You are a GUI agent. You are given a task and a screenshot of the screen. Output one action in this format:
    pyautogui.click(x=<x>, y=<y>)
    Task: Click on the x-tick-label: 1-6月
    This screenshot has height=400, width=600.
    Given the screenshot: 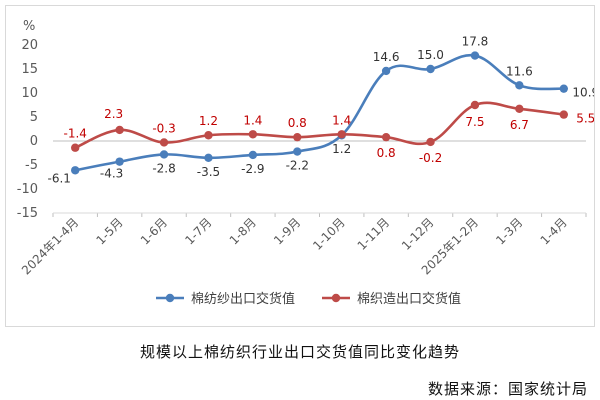 What is the action you would take?
    pyautogui.click(x=154, y=231)
    